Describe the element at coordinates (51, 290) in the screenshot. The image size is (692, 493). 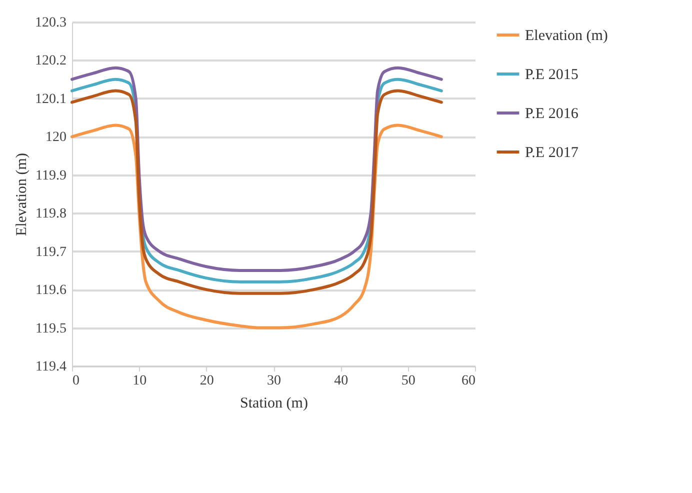
I see `y-tick-label: 119.6` at that location.